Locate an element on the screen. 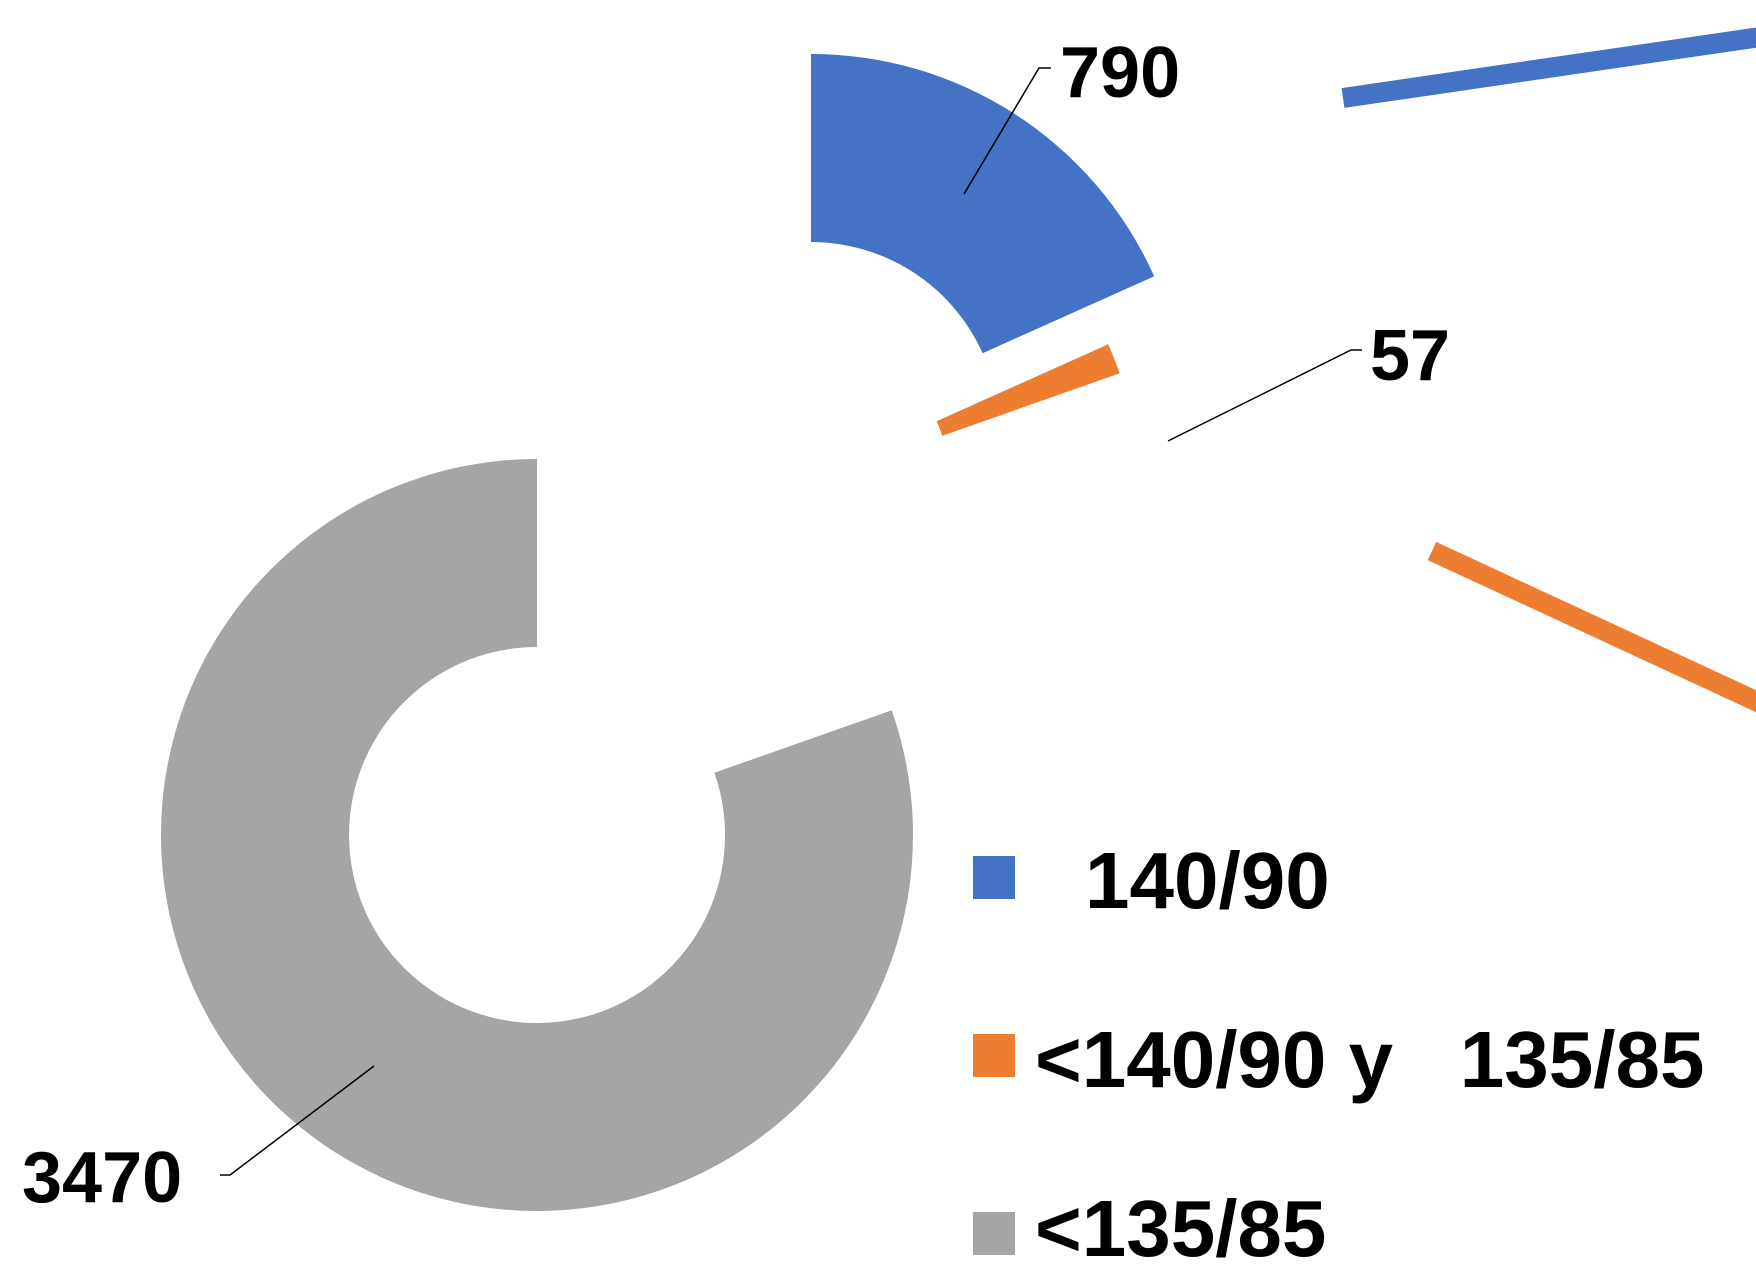 The height and width of the screenshot is (1272, 1756). data-label-140-90-135-85: 57 is located at coordinates (1410, 356).